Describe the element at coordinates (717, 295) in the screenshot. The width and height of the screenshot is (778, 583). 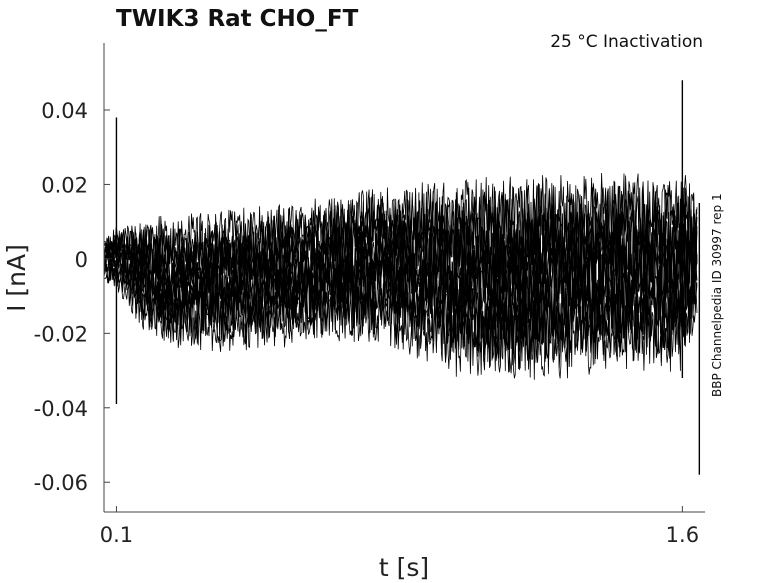
I see `side-label: BBP Channelpedia ID 30997 rep 1` at that location.